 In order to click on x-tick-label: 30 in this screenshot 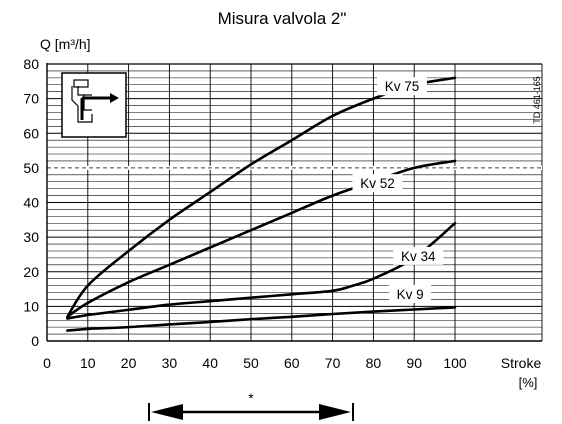, I will do `click(170, 363)`.